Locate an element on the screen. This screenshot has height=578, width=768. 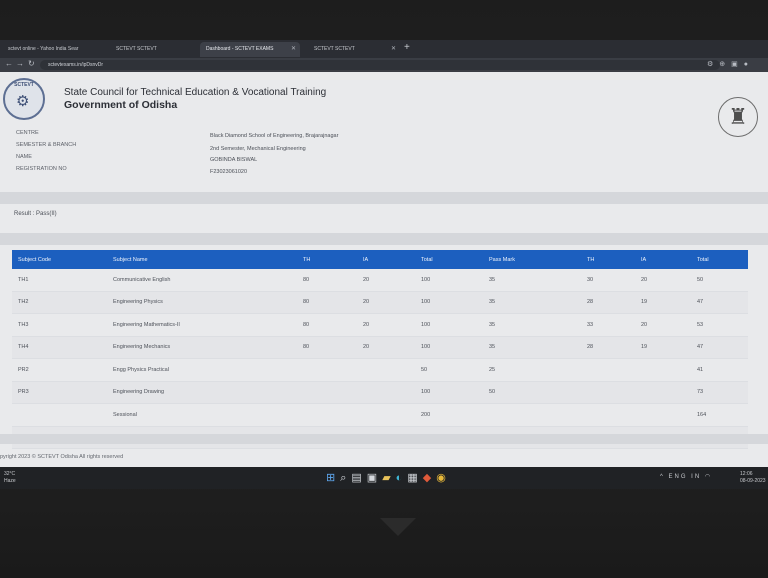
reload-icon: ↻ is located at coordinates (31, 63).